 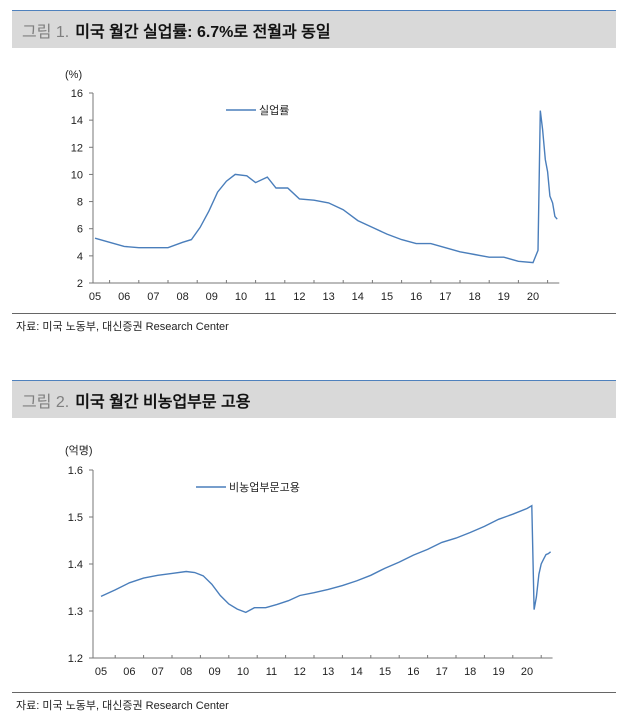 I want to click on y-tick-label: 6, so click(x=80, y=230).